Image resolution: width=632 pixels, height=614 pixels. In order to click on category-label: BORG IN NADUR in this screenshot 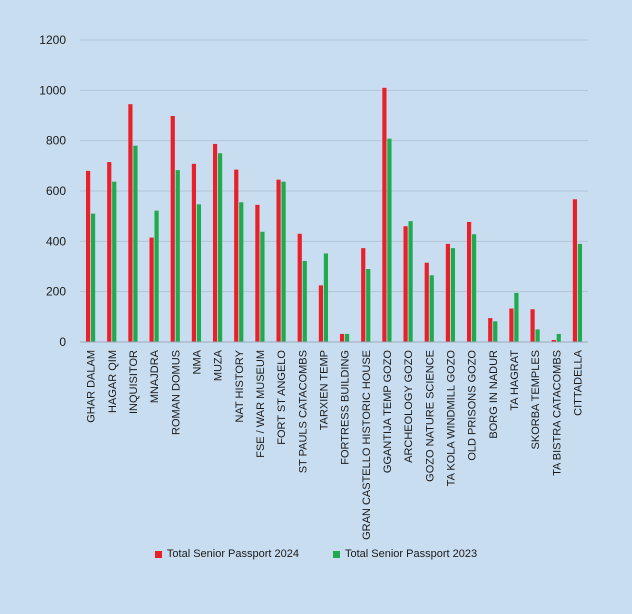, I will do `click(494, 394)`.